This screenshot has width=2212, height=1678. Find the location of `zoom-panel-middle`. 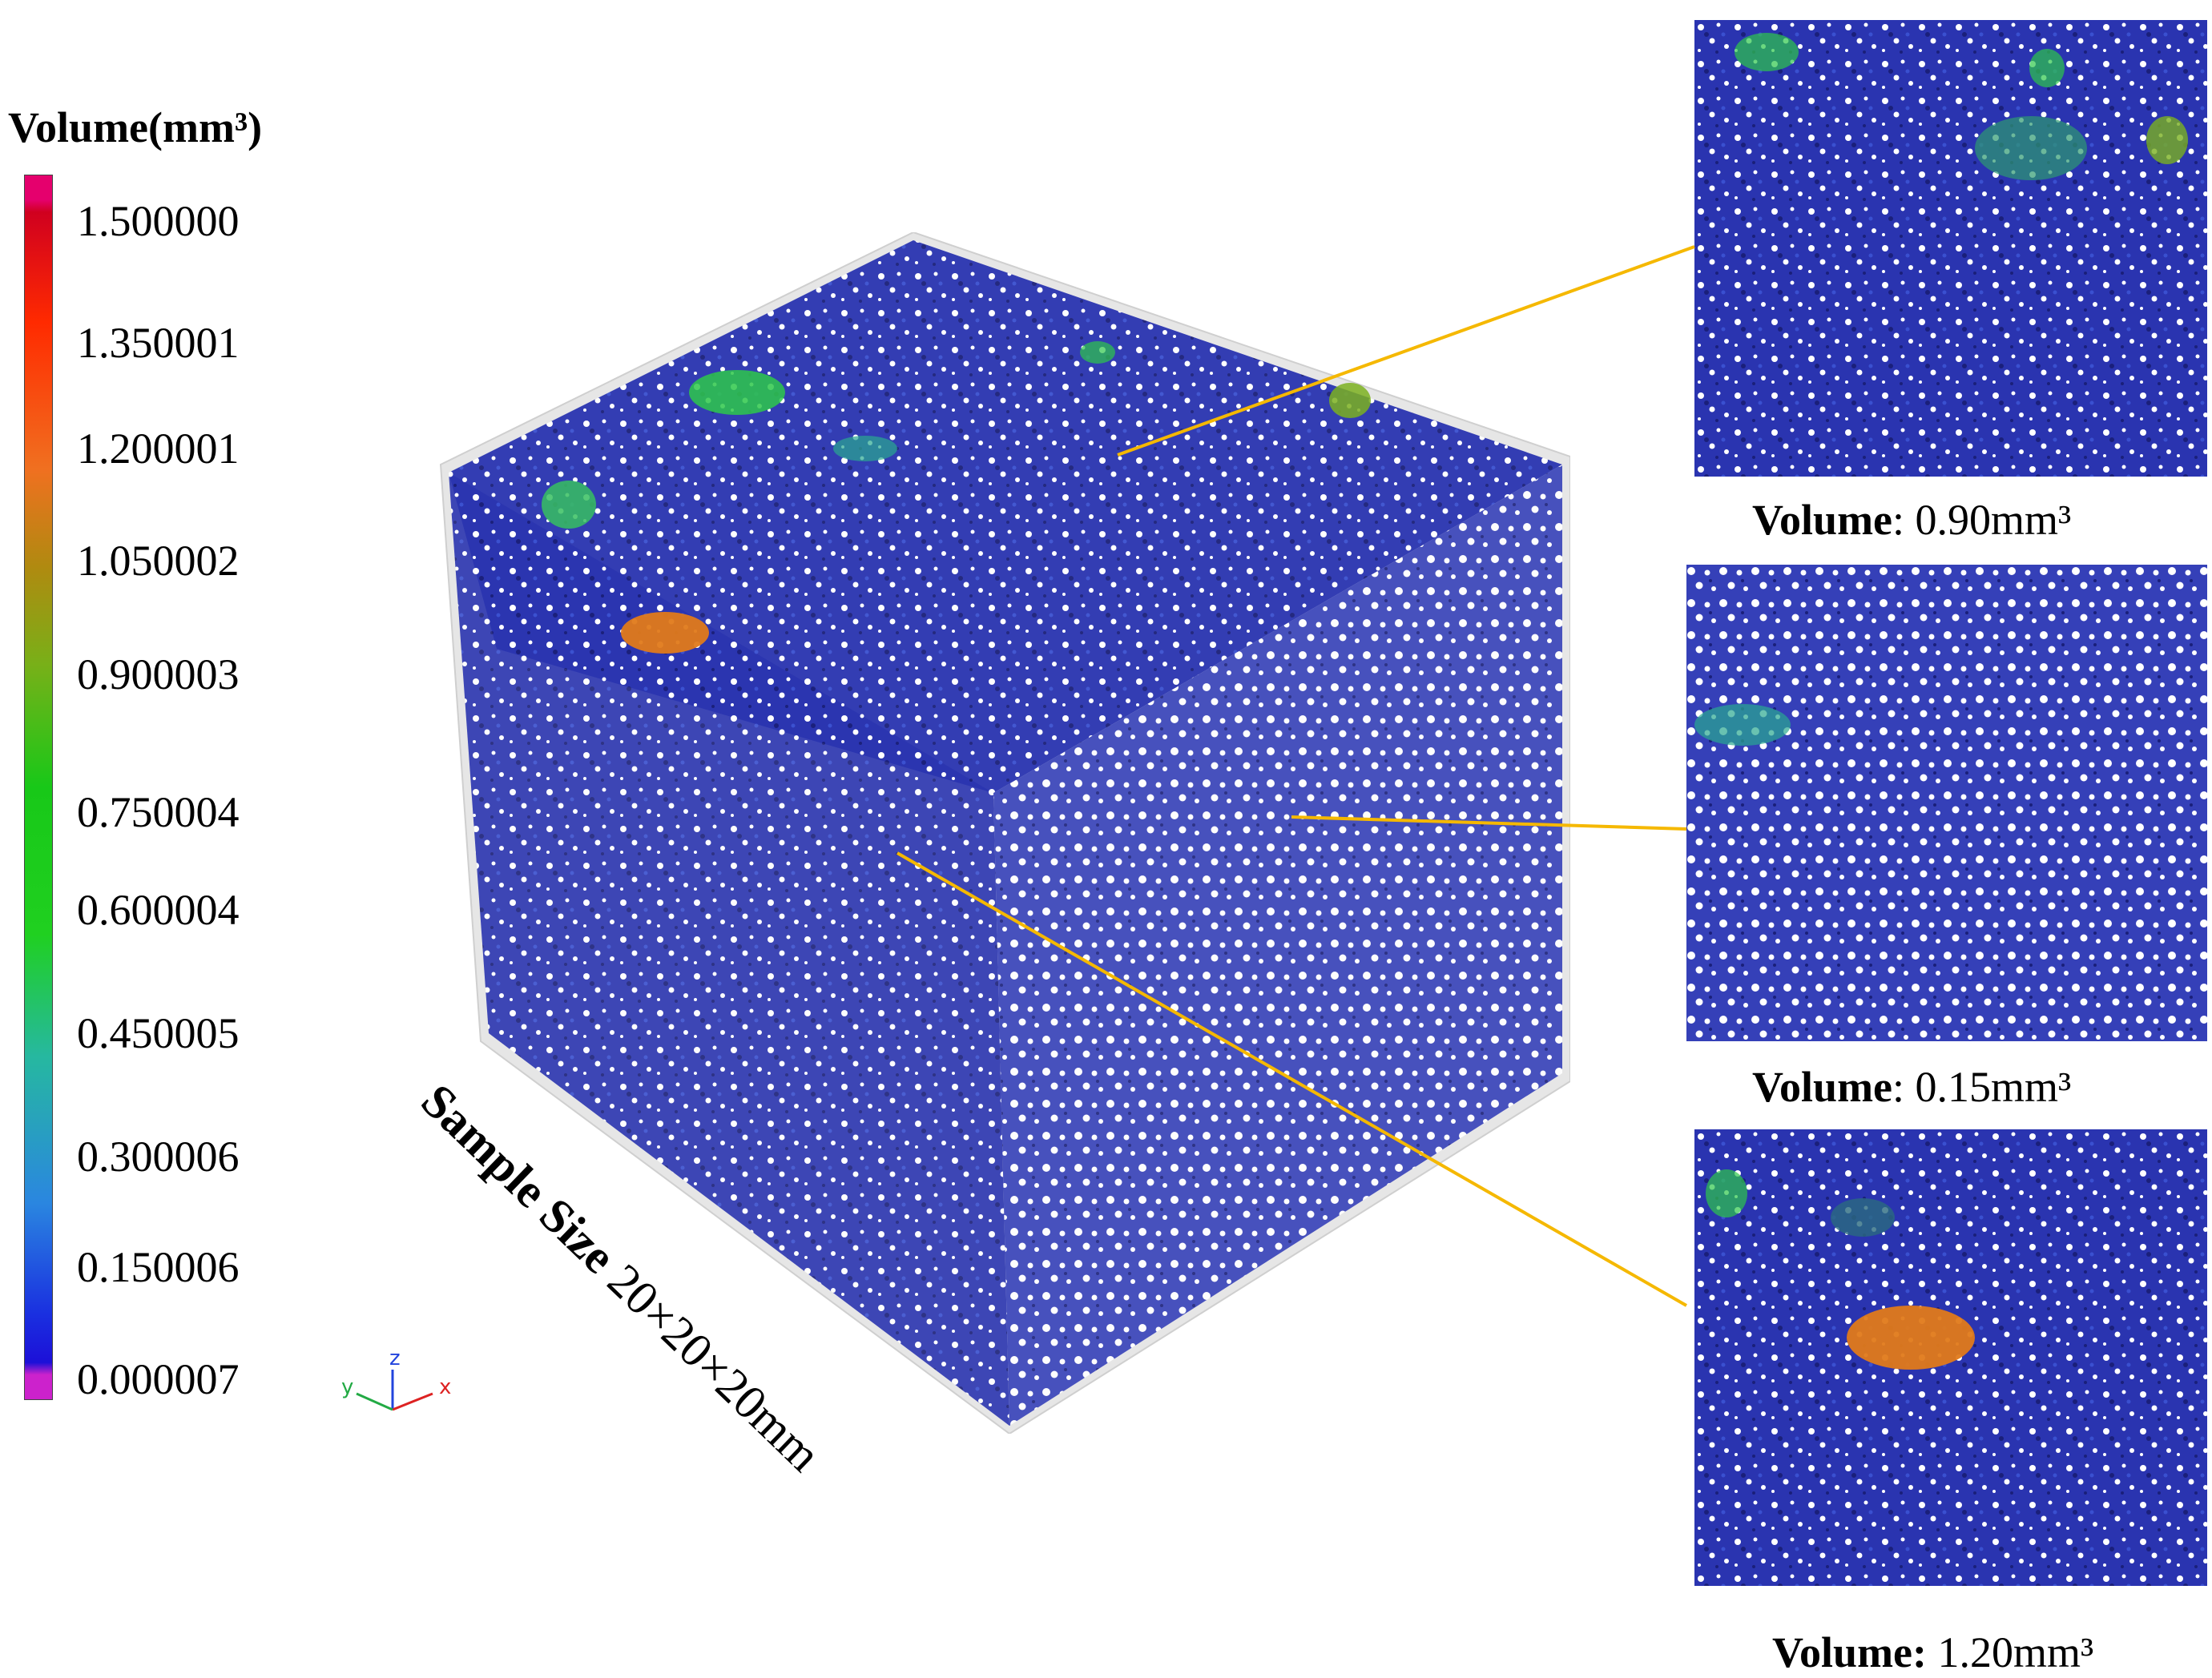

zoom-panel-middle is located at coordinates (1946, 803).